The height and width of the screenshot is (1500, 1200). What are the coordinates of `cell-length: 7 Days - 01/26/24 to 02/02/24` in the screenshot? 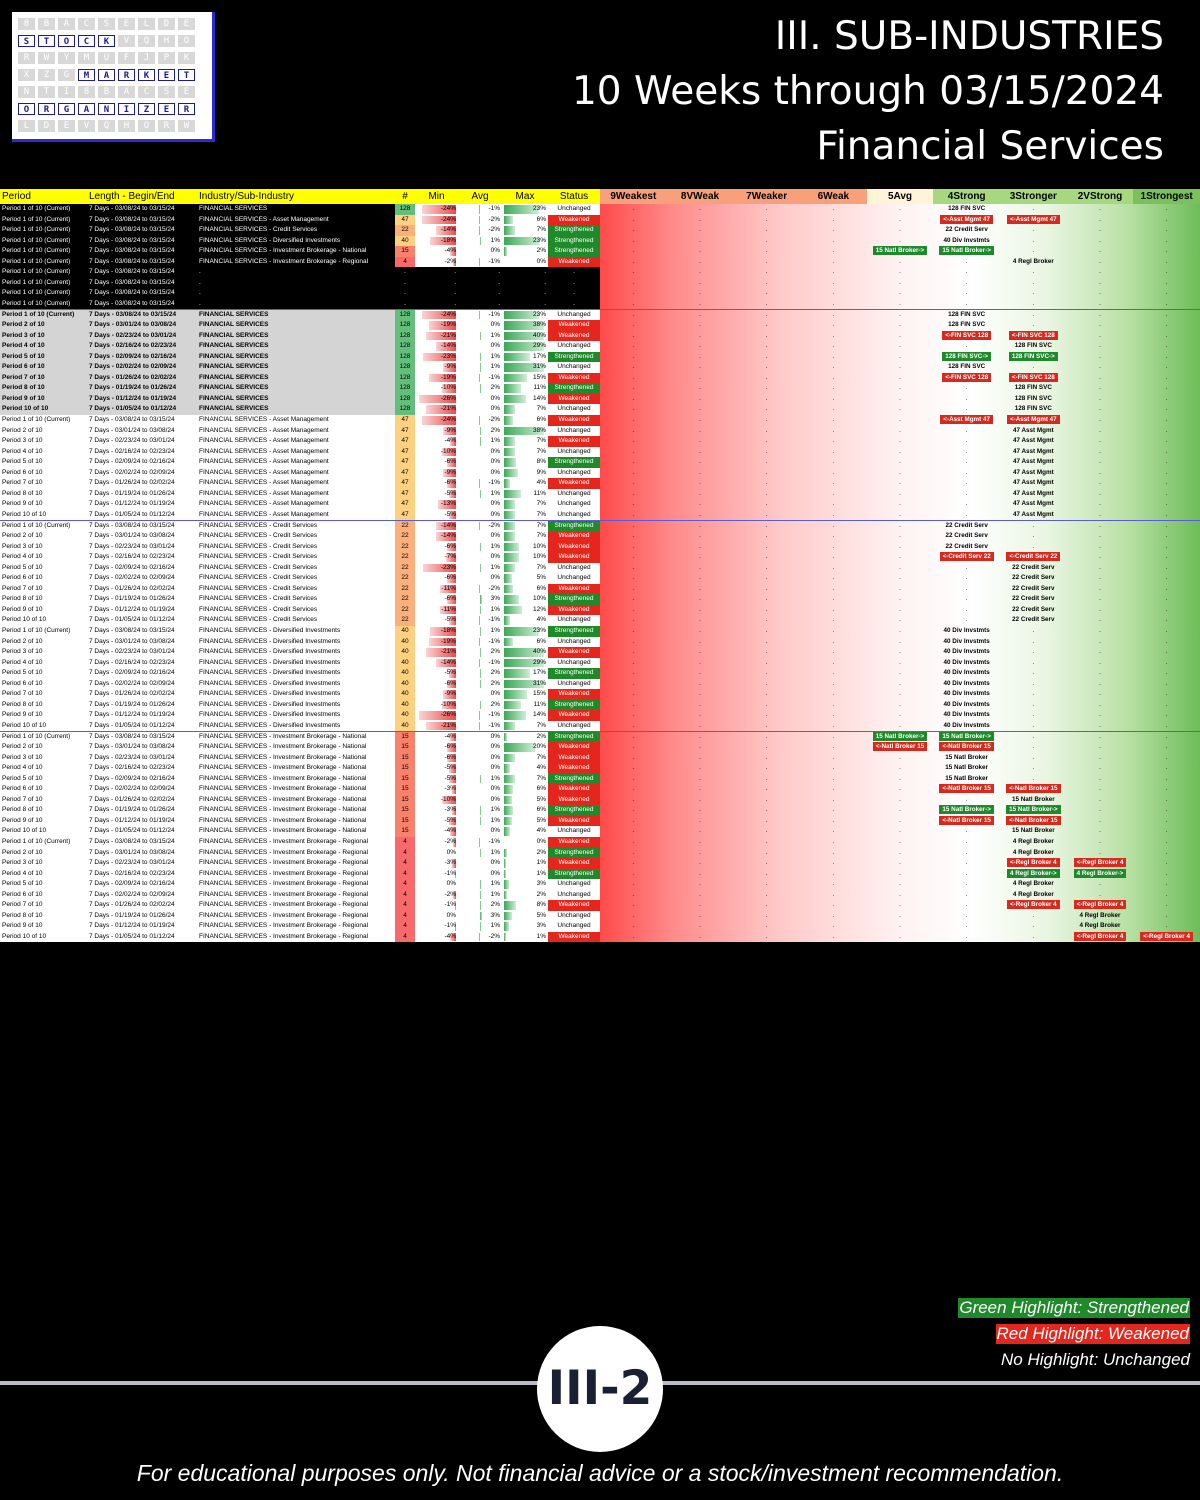 It's located at (132, 483).